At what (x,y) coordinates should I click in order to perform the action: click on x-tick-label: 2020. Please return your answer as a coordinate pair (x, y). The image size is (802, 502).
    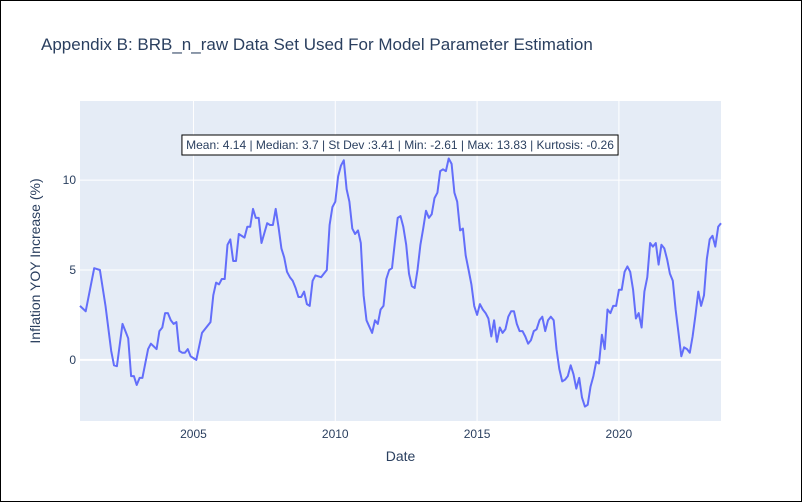
    Looking at the image, I should click on (619, 434).